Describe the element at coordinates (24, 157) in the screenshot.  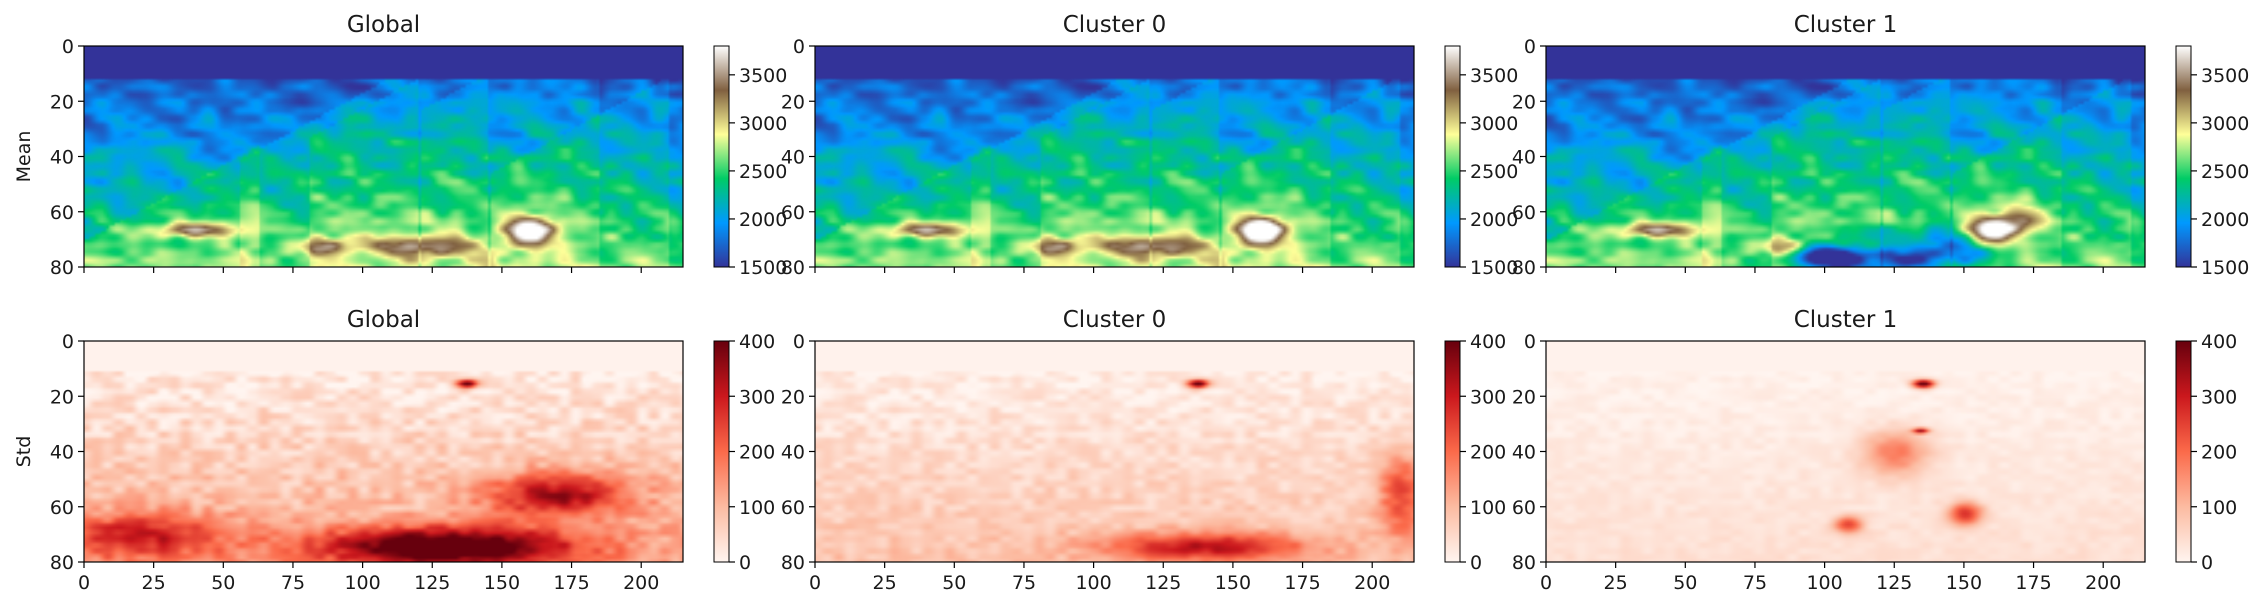
I see `row-label-mean: Mean` at that location.